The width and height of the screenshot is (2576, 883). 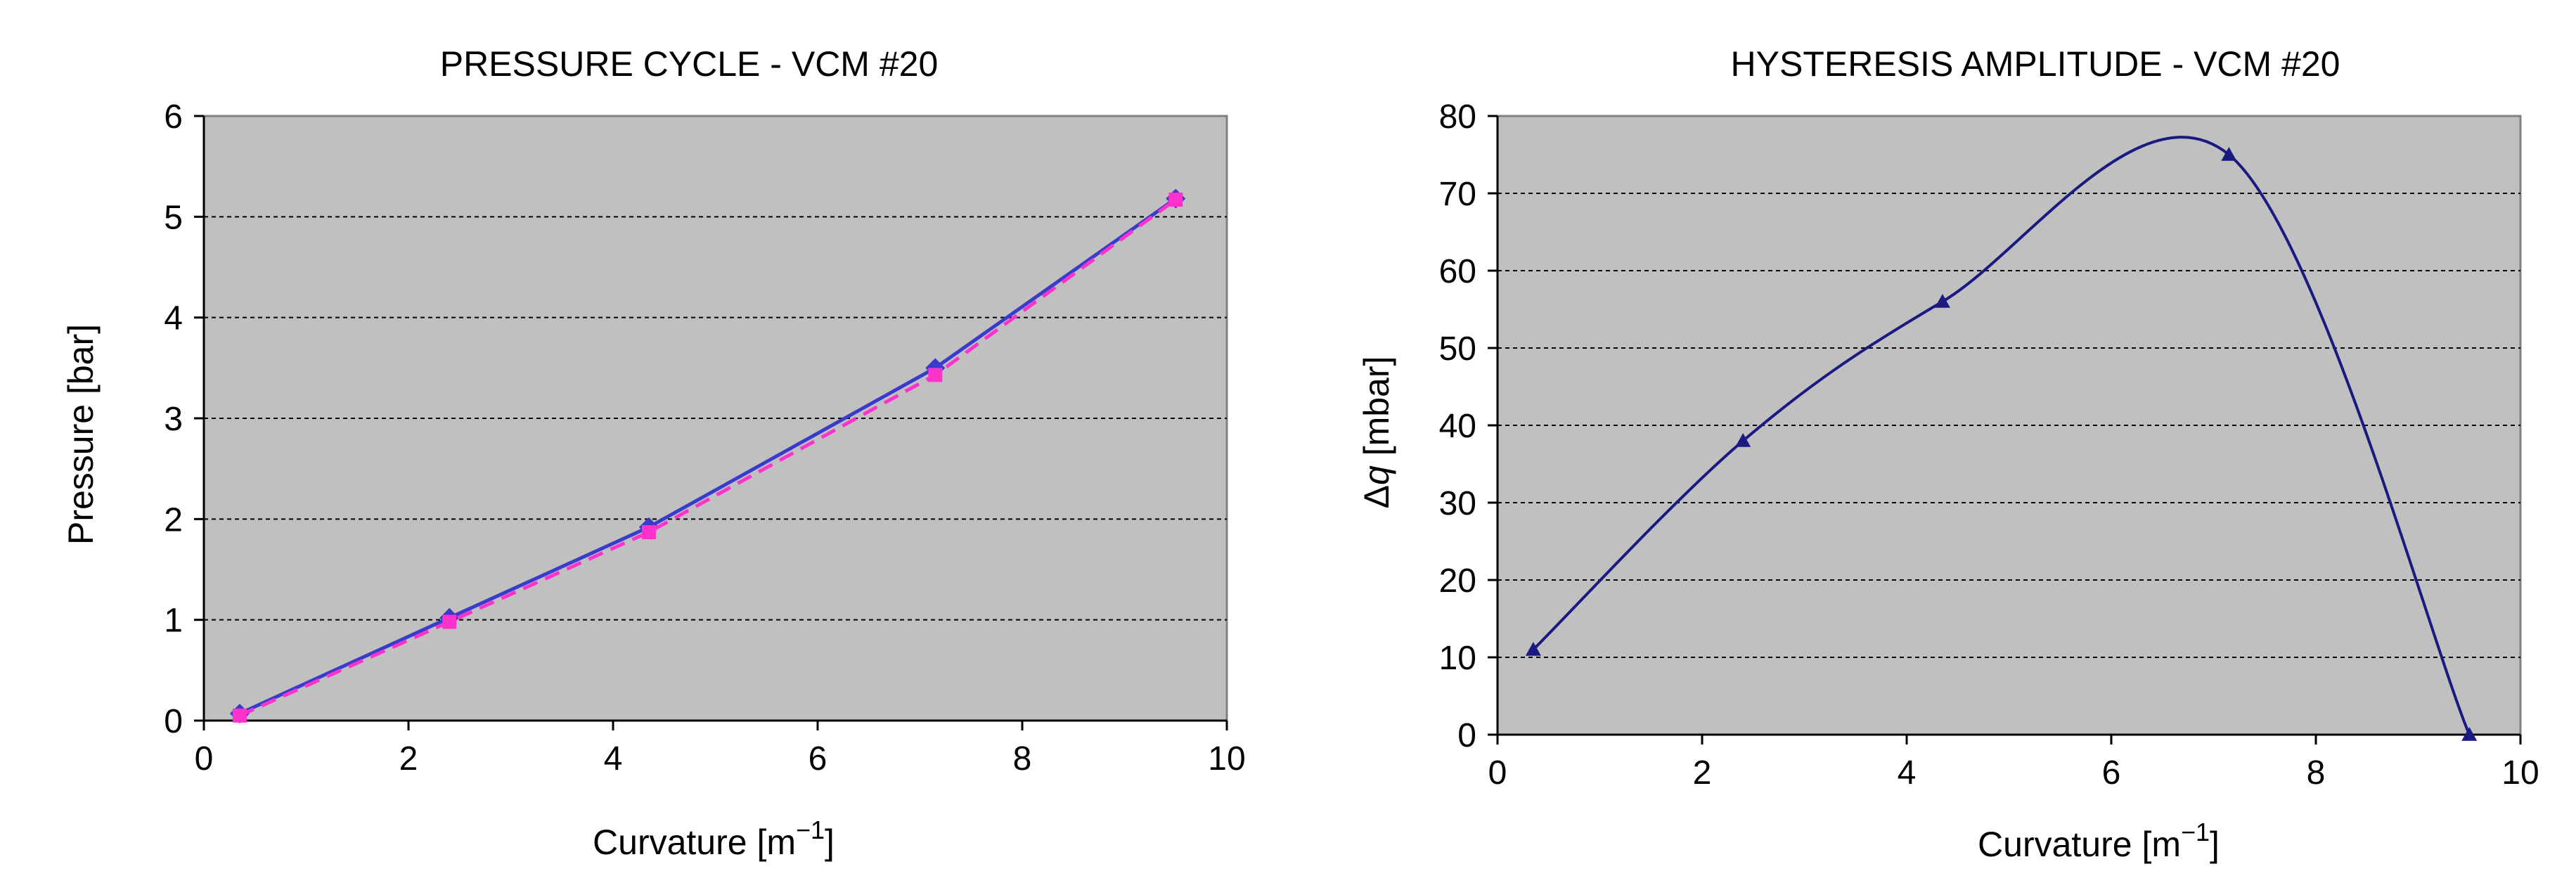 What do you see at coordinates (714, 839) in the screenshot?
I see `chart1-xlabel: Curvature [m−1]` at bounding box center [714, 839].